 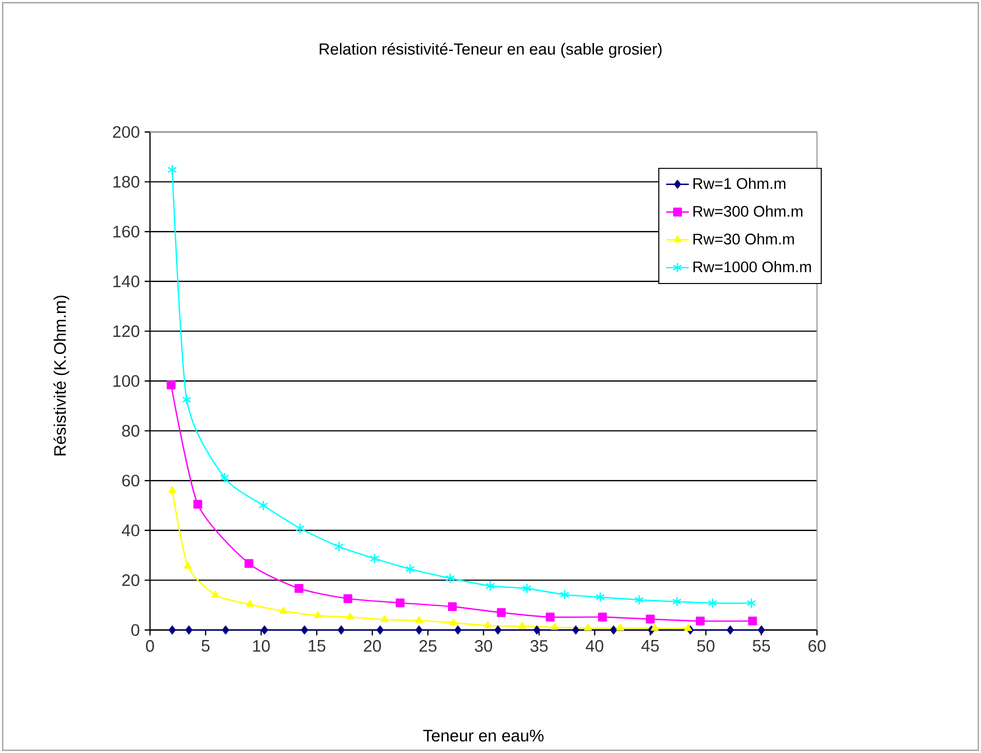 What do you see at coordinates (705, 646) in the screenshot?
I see `x-tick-label: 50` at bounding box center [705, 646].